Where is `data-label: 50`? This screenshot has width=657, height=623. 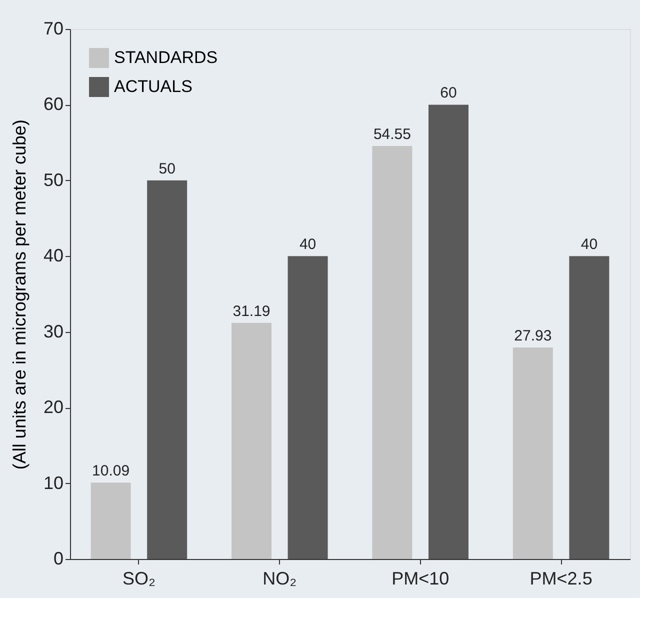
data-label: 50 is located at coordinates (167, 169).